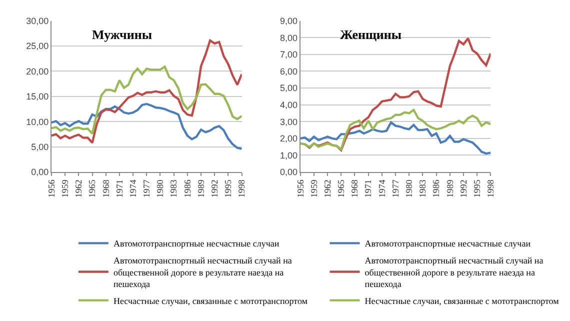 The height and width of the screenshot is (321, 570). Describe the element at coordinates (122, 34) in the screenshot. I see `text: Мужчины` at that location.